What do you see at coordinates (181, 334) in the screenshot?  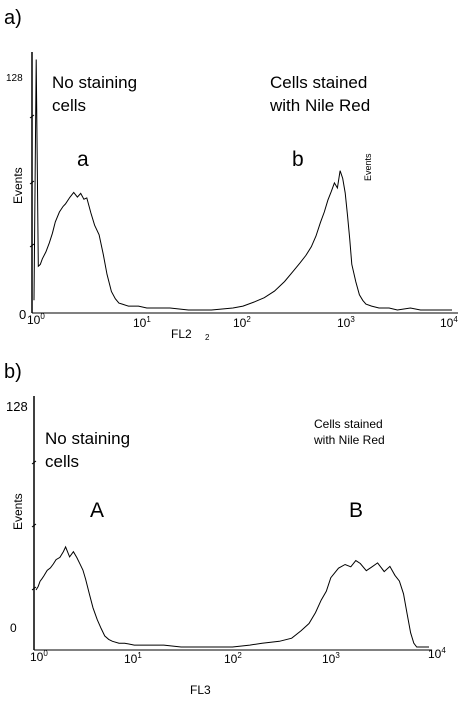 I see `panel-a-xlabel: FL2` at bounding box center [181, 334].